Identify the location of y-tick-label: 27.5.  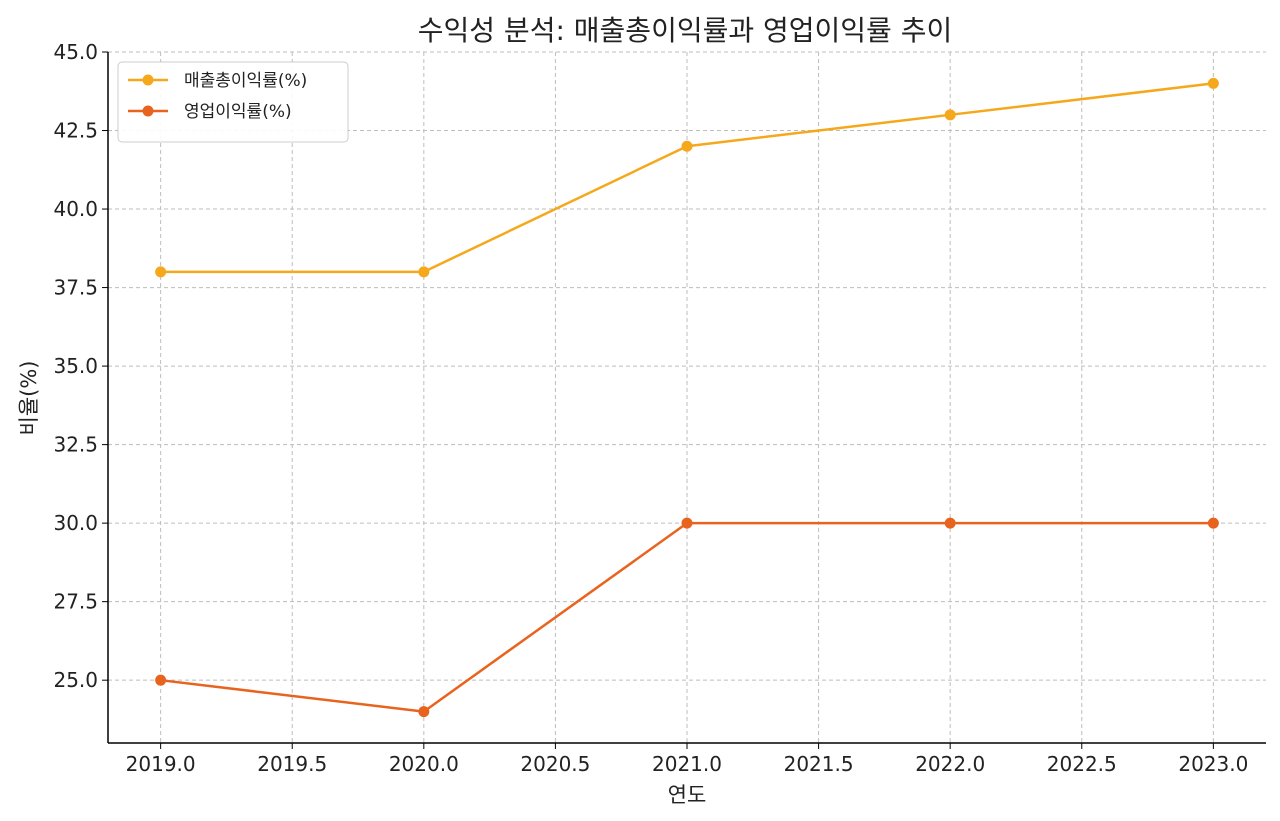
(75, 602).